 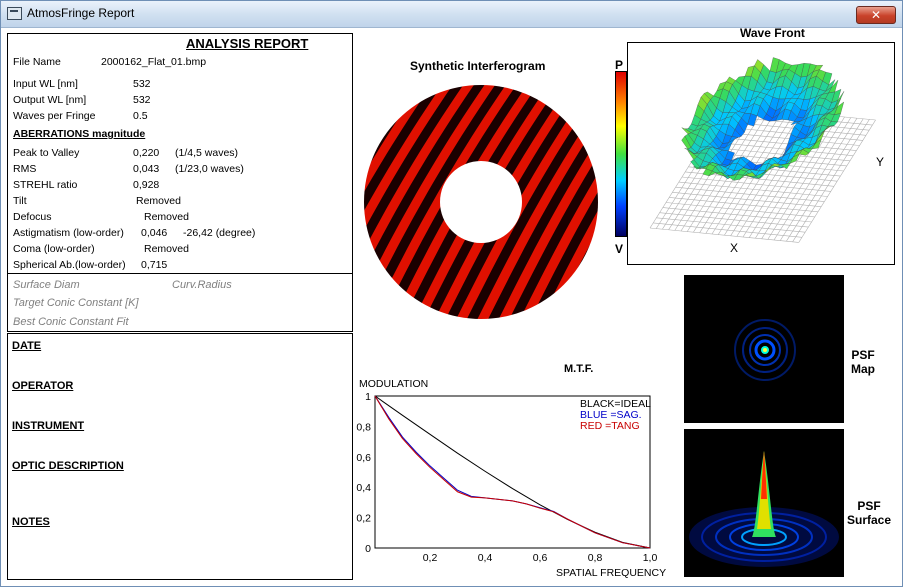 I want to click on date-label: DATE, so click(x=27, y=346).